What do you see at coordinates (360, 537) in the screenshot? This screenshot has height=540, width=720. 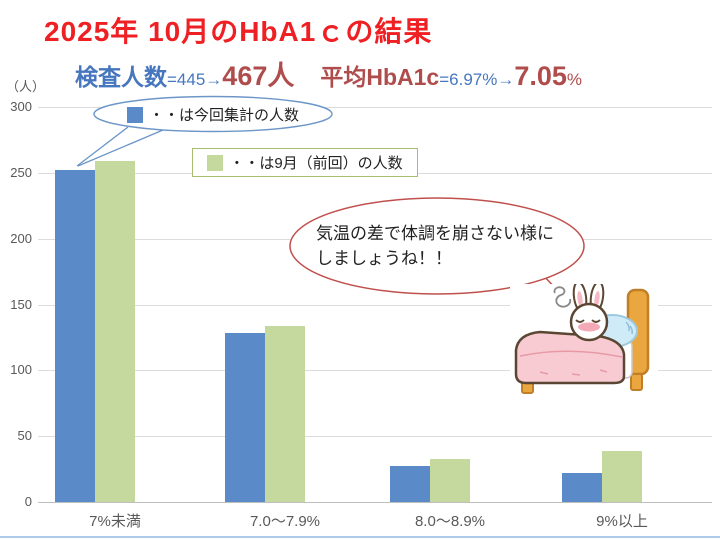 I see `slide-bottom-border` at bounding box center [360, 537].